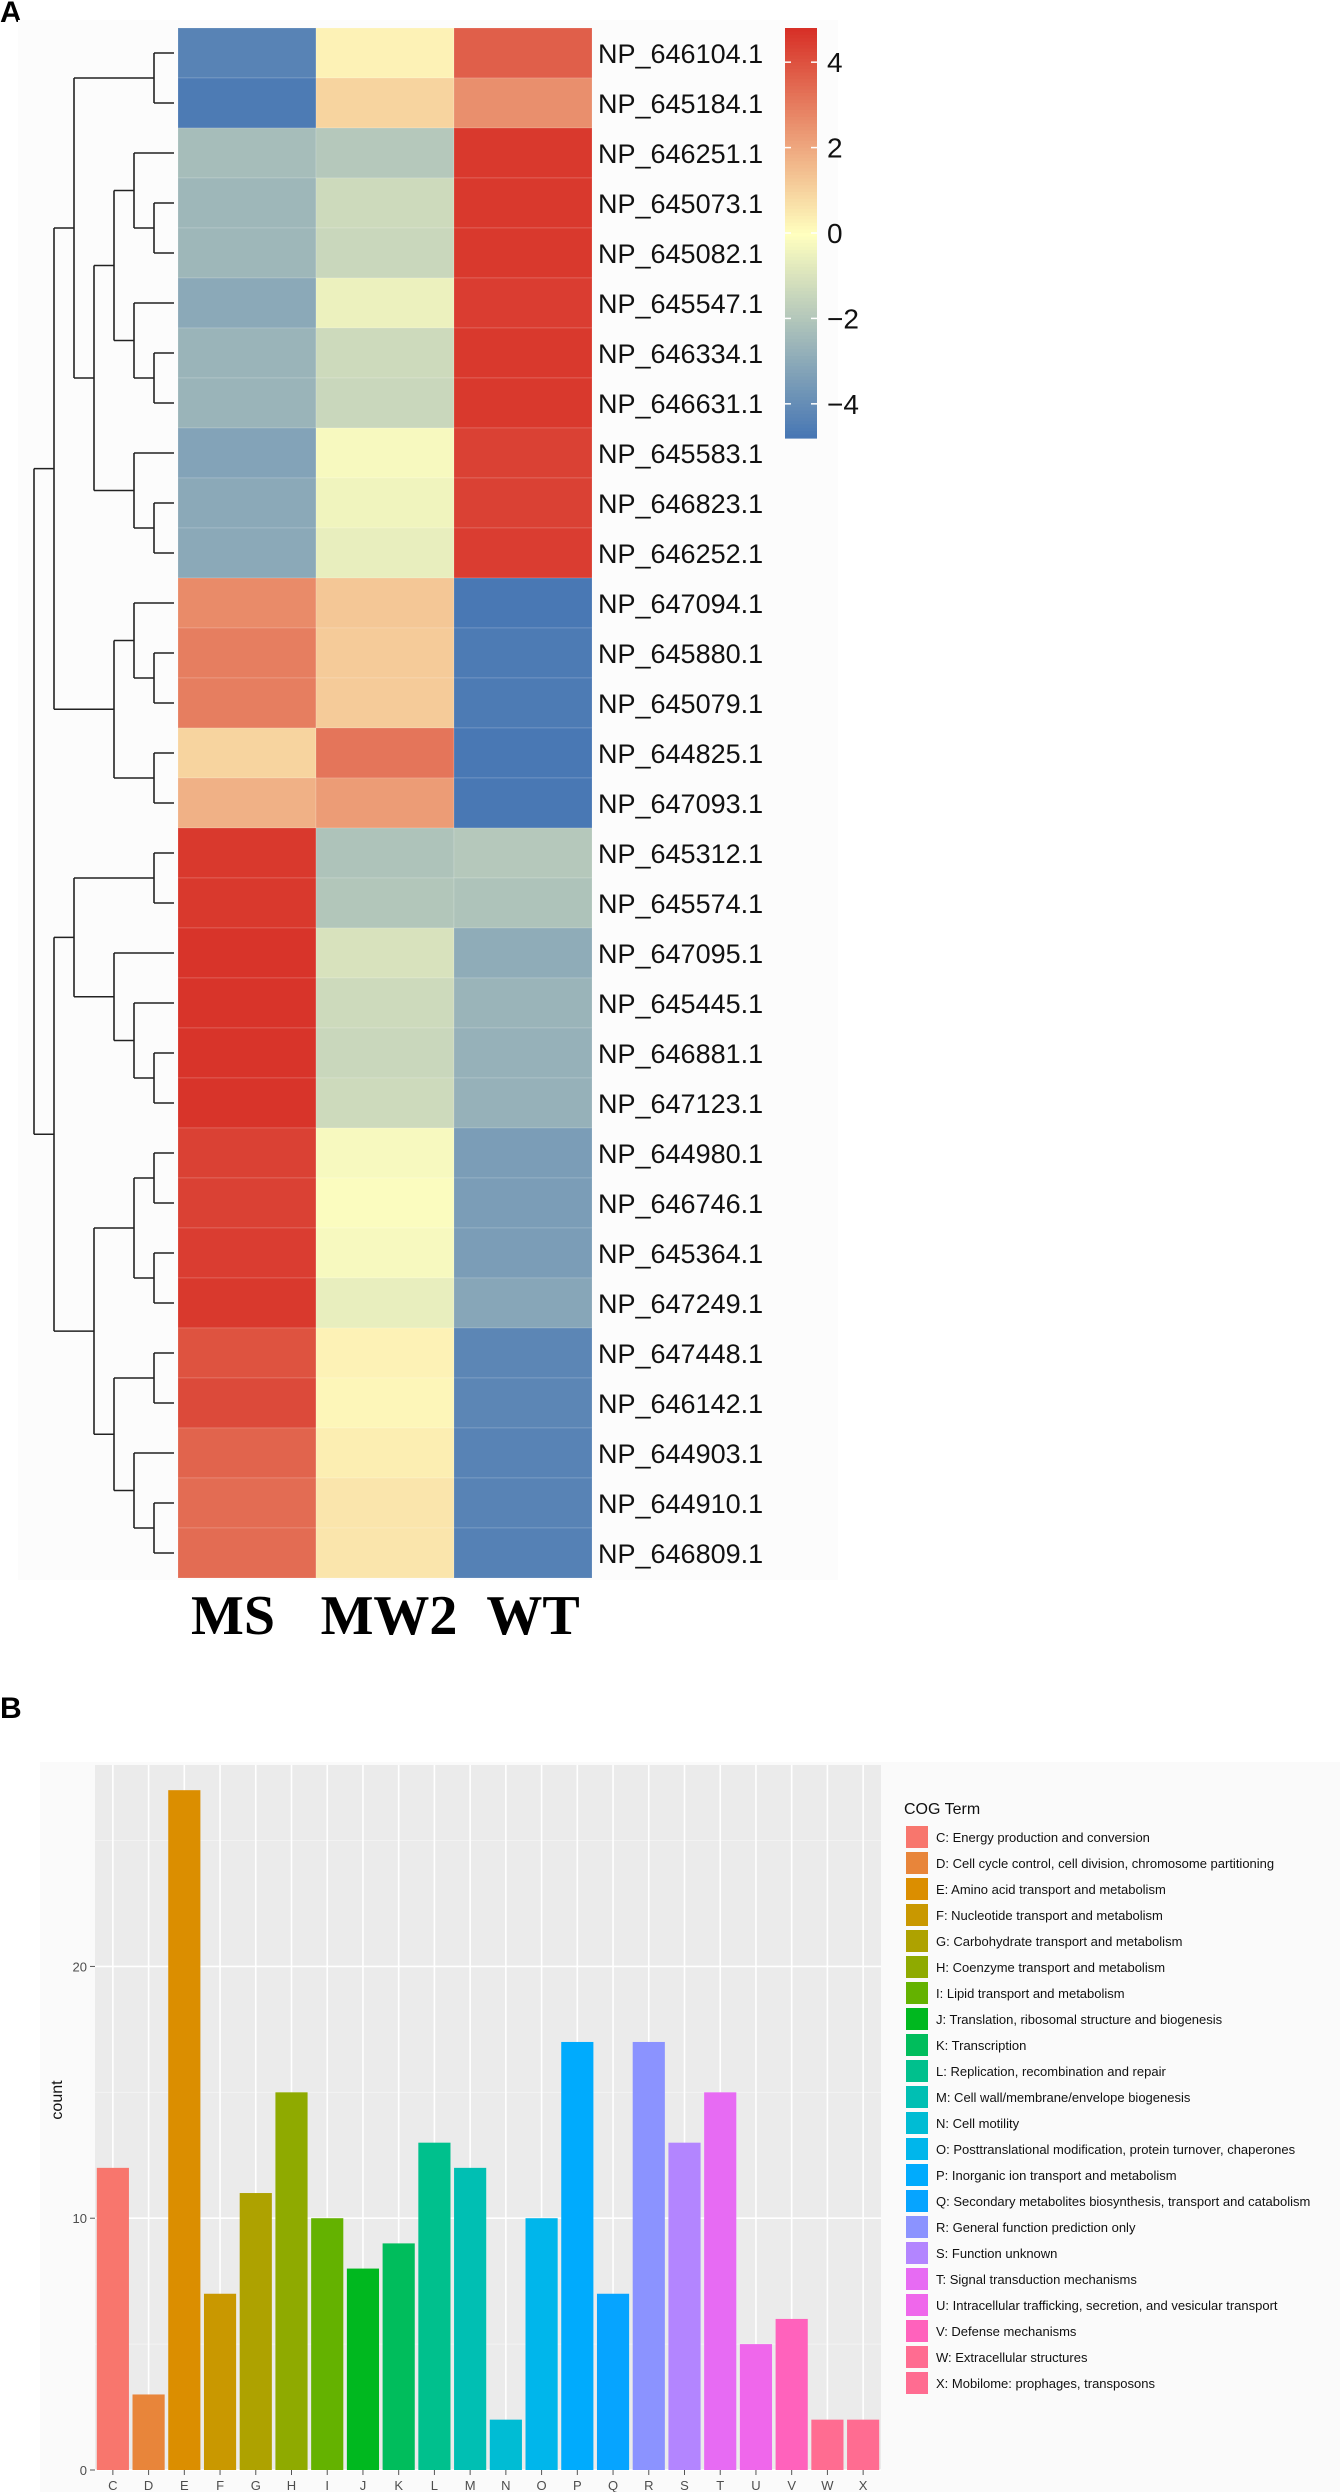 This screenshot has width=1340, height=2492. I want to click on legend-label: K: Transcription, so click(981, 2045).